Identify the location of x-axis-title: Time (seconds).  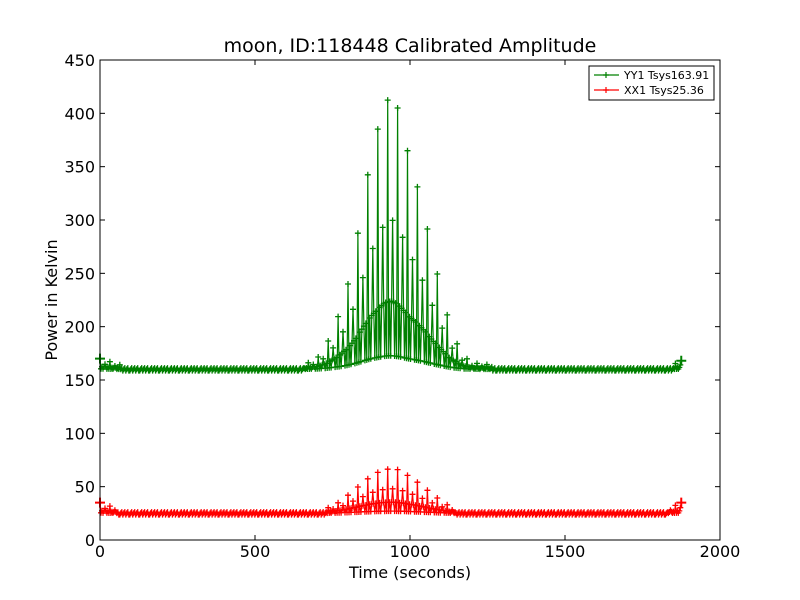
(409, 572).